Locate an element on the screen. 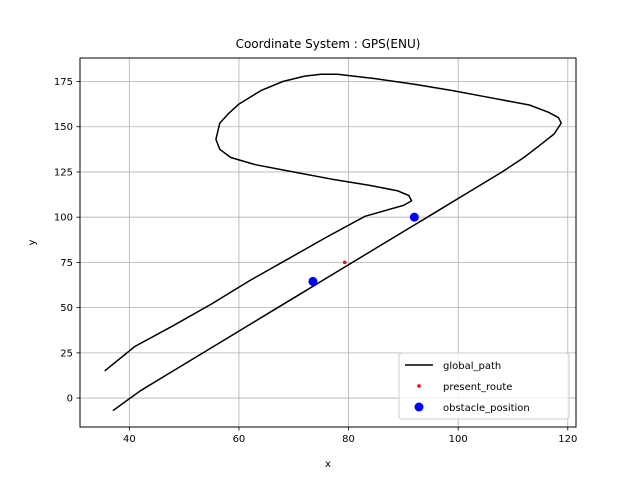  y-tick-label: 150 is located at coordinates (63, 127).